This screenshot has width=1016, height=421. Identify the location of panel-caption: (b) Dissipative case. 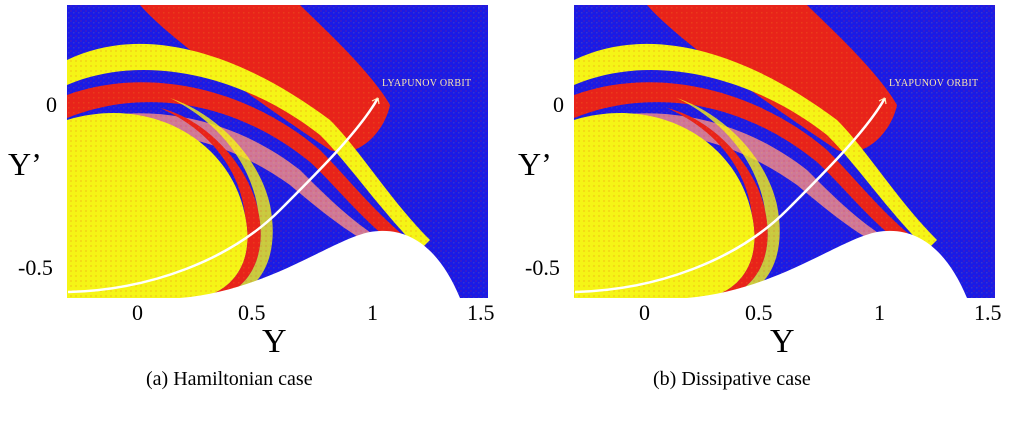
(732, 379).